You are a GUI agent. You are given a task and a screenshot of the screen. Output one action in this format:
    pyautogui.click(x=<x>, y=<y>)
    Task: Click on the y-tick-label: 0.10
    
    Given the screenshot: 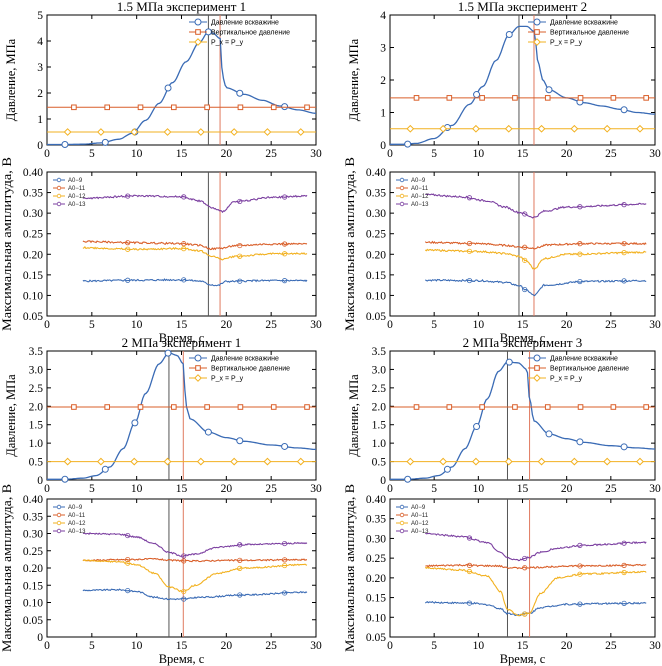 What is the action you would take?
    pyautogui.click(x=33, y=604)
    